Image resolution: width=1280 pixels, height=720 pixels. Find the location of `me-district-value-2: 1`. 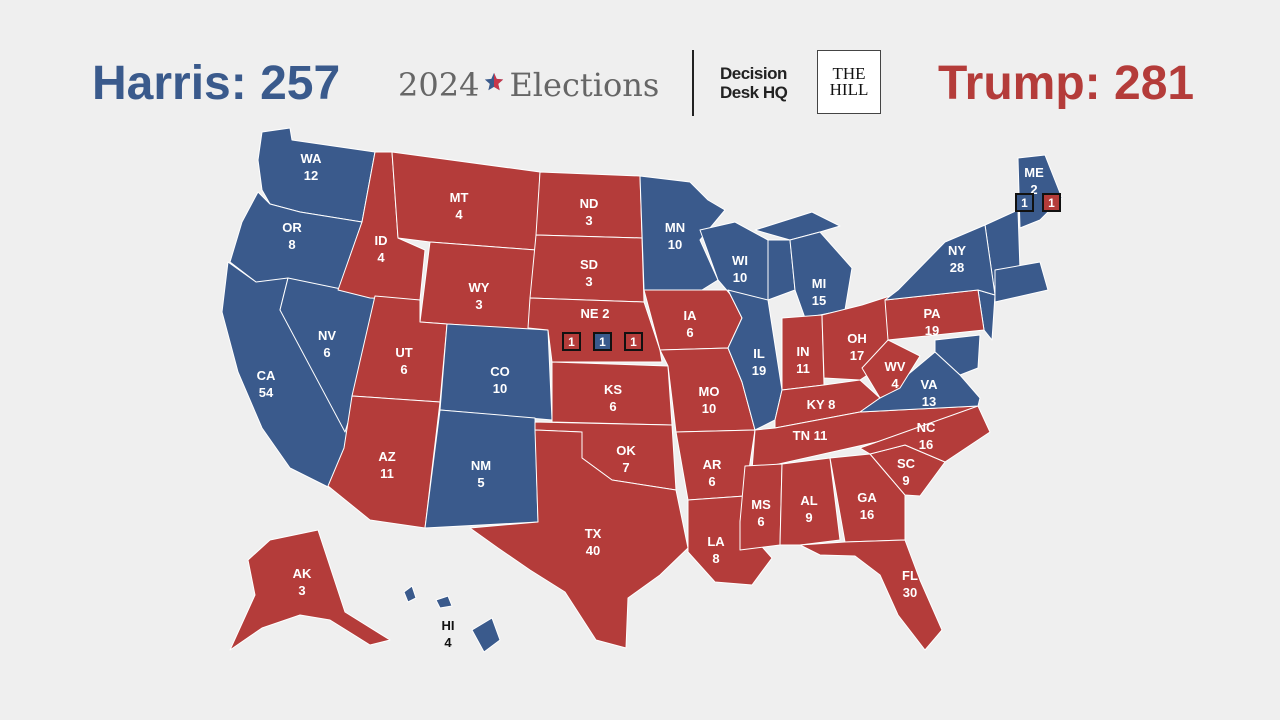

me-district-value-2: 1 is located at coordinates (1051, 203).